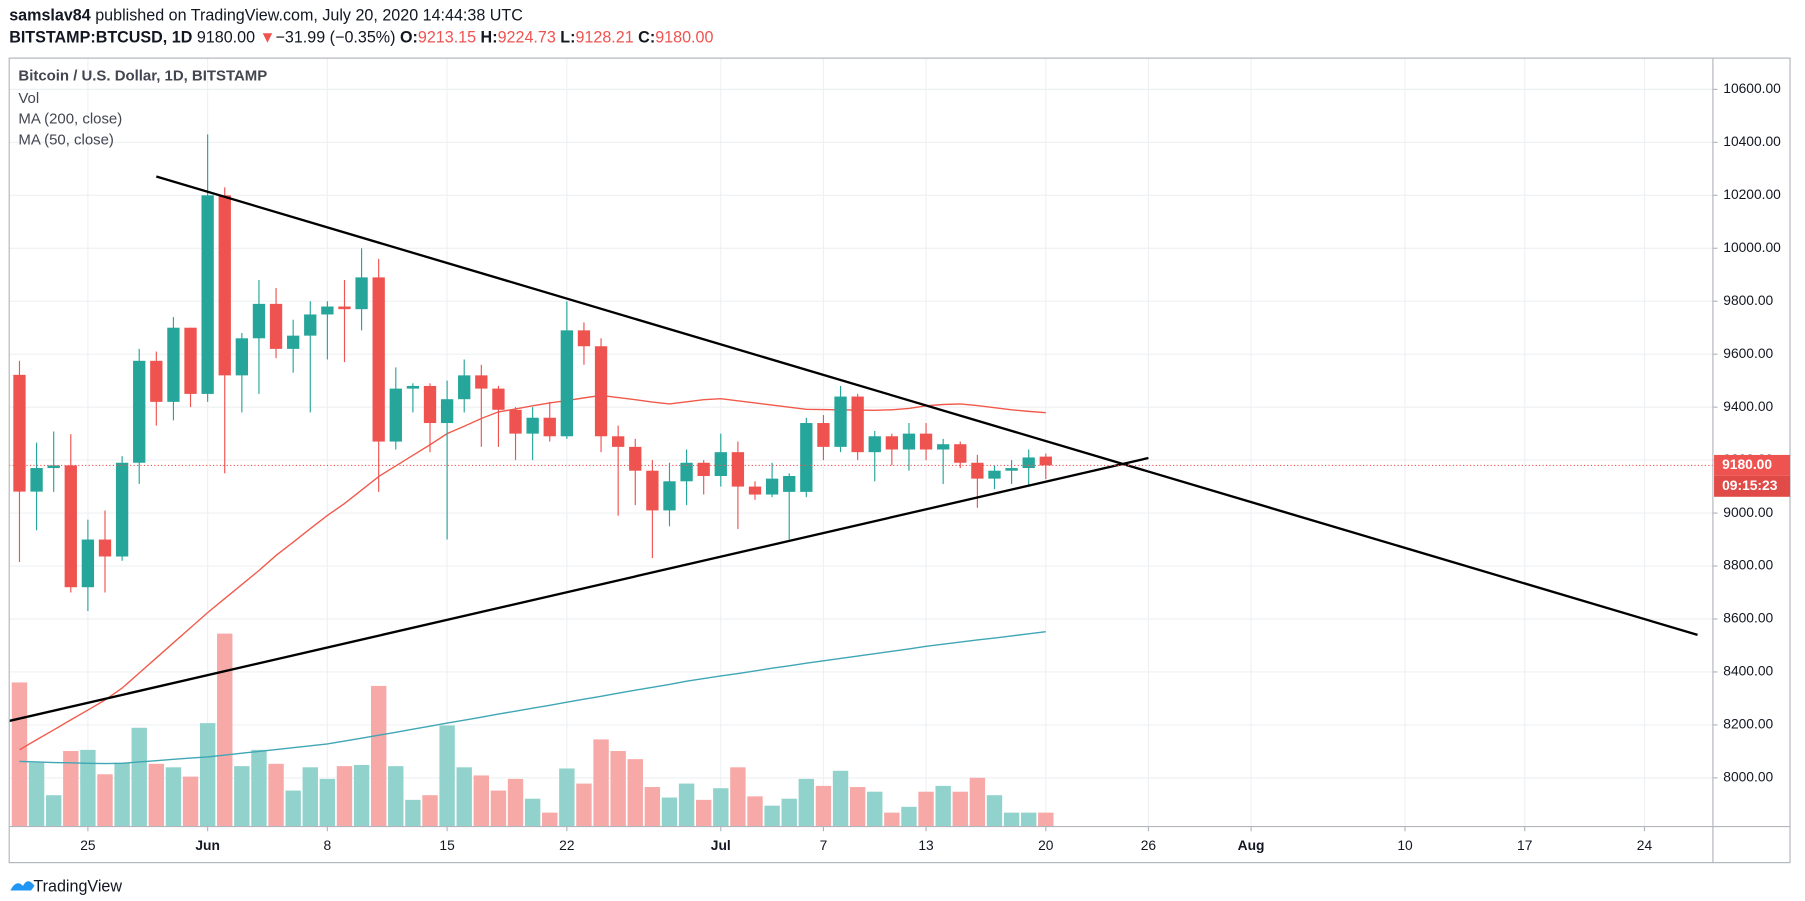 The width and height of the screenshot is (1805, 901). Describe the element at coordinates (646, 38) in the screenshot. I see `c-label: C:` at that location.